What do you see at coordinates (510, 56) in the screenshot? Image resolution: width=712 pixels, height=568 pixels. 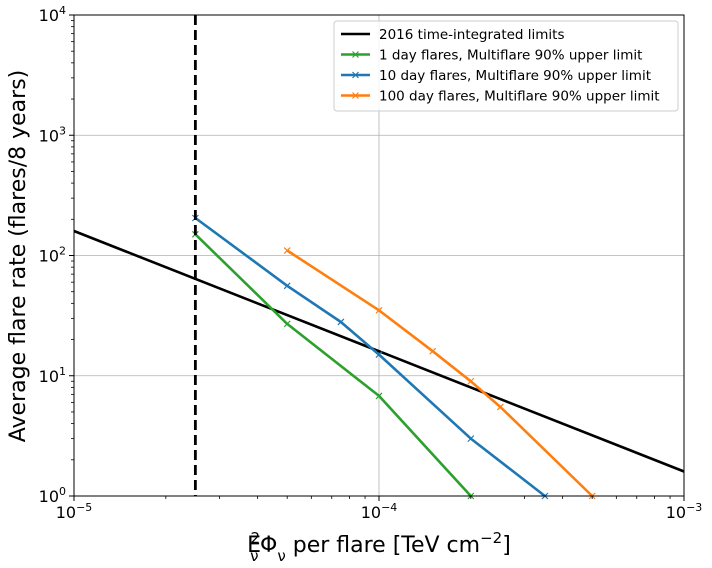 I see `legend-label: 1 day flares, Multiflare 90% upper limit` at bounding box center [510, 56].